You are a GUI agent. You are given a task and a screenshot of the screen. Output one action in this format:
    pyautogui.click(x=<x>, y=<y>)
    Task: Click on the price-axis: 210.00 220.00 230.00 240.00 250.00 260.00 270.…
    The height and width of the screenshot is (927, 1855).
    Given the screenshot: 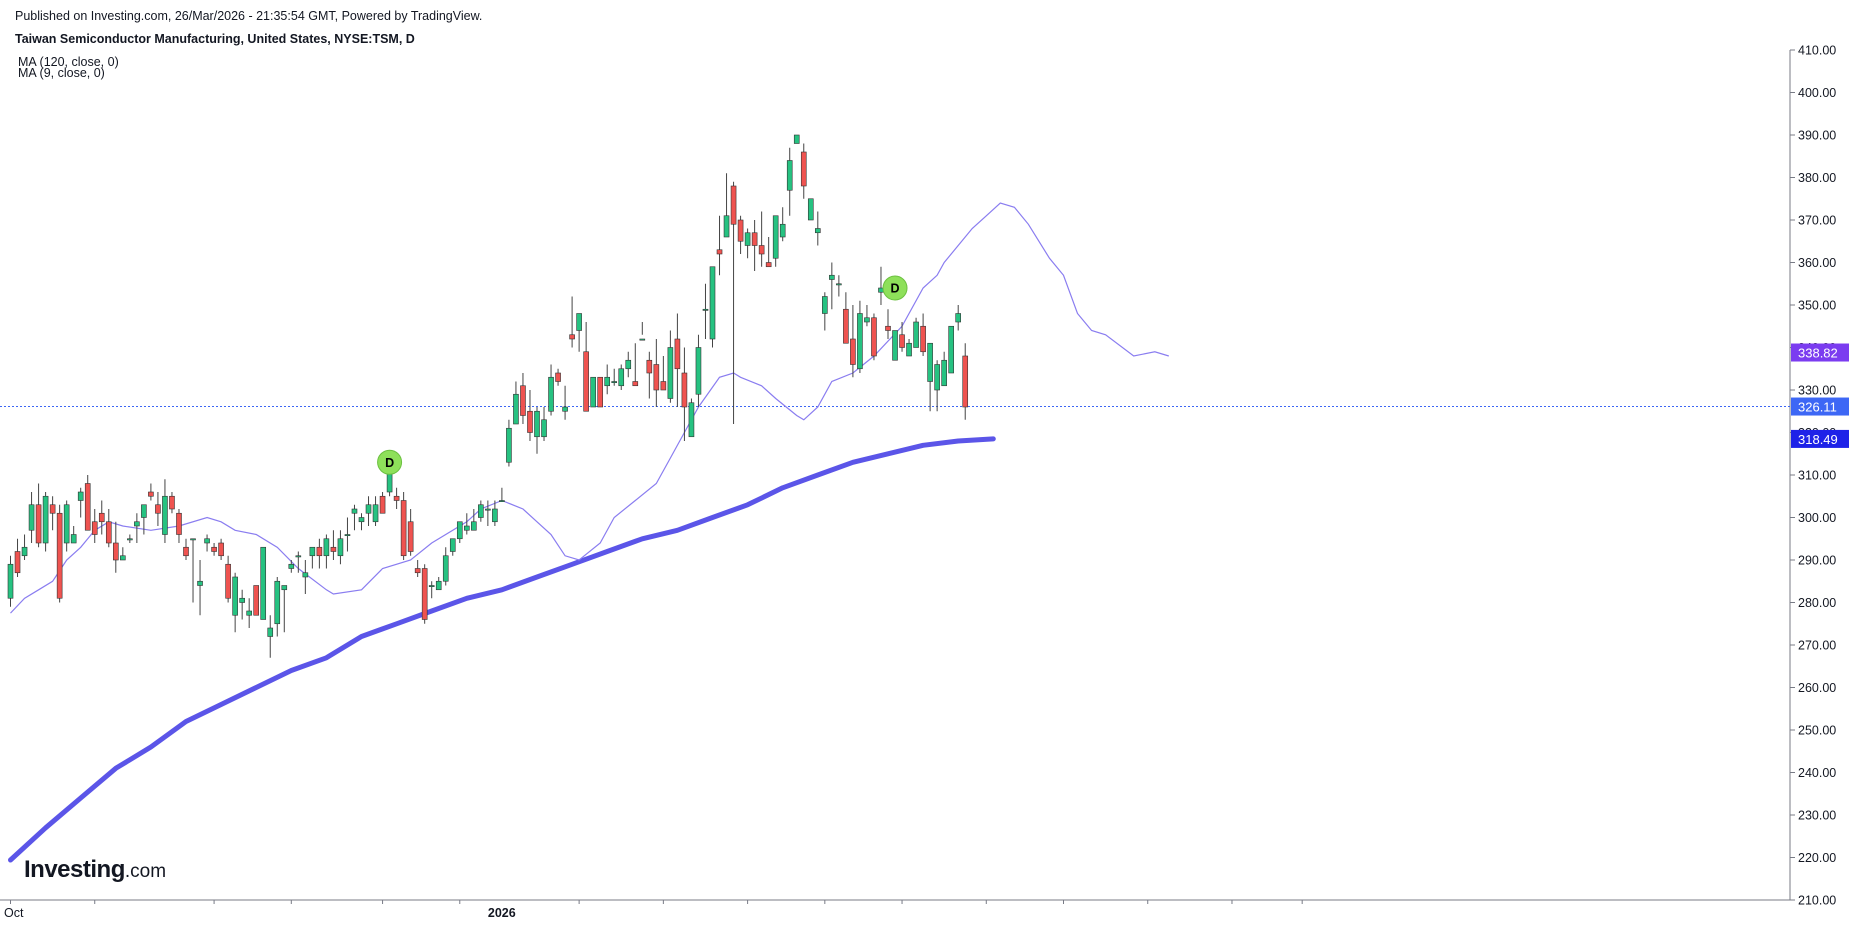 What is the action you would take?
    pyautogui.click(x=1813, y=476)
    